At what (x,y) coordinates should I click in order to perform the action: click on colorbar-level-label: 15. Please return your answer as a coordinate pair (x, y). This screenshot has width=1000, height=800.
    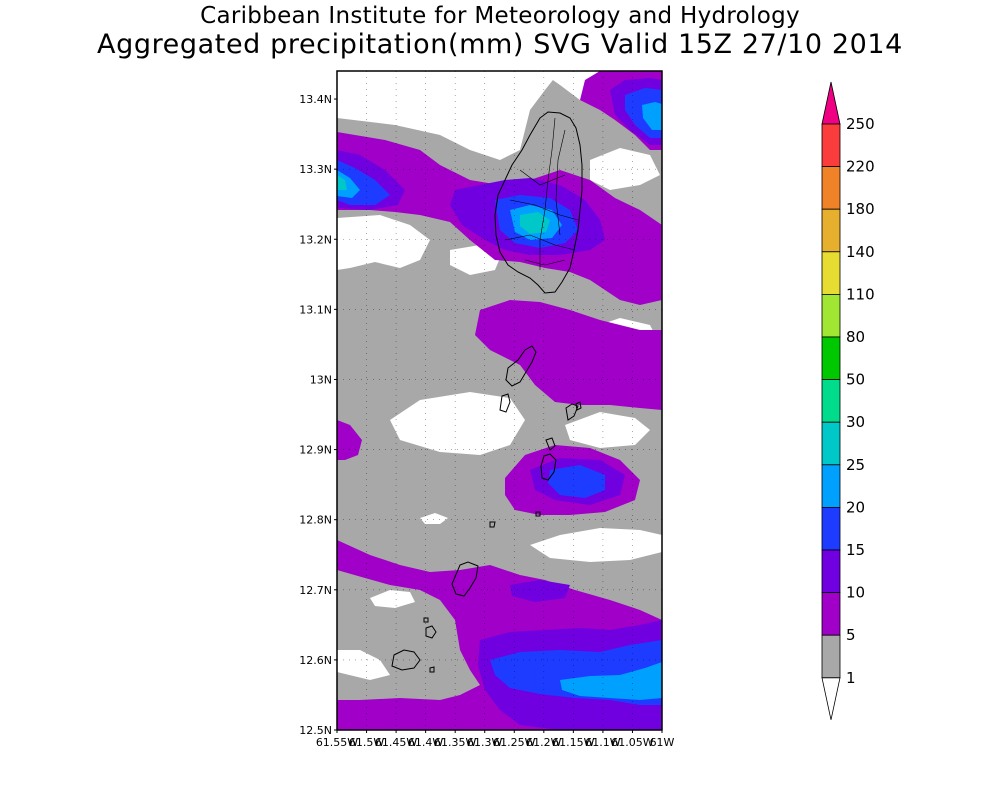
    Looking at the image, I should click on (855, 550).